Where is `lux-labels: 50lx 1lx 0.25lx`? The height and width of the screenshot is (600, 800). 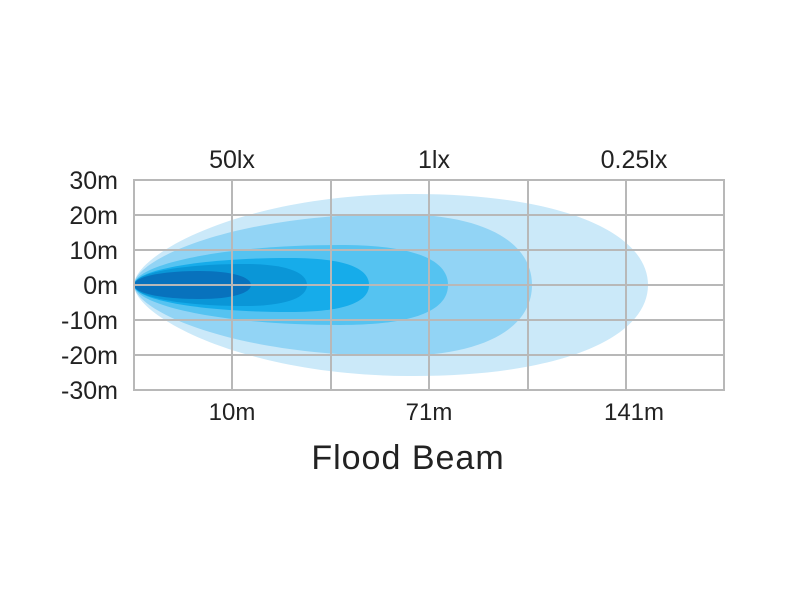
lux-labels: 50lx 1lx 0.25lx is located at coordinates (438, 160).